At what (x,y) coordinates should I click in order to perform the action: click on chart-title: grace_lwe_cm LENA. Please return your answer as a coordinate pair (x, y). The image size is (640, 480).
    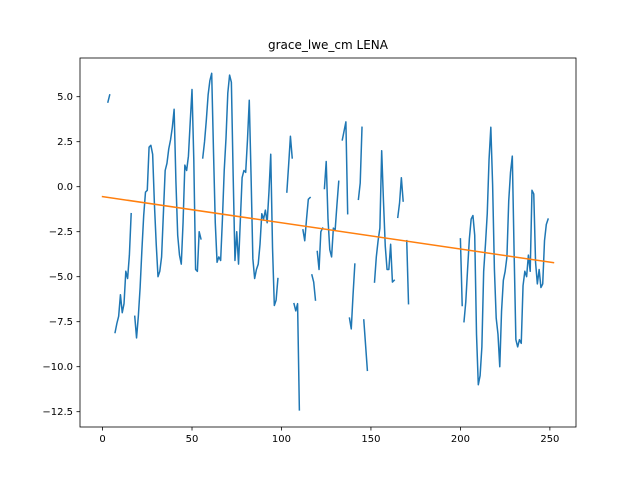
    Looking at the image, I should click on (328, 45).